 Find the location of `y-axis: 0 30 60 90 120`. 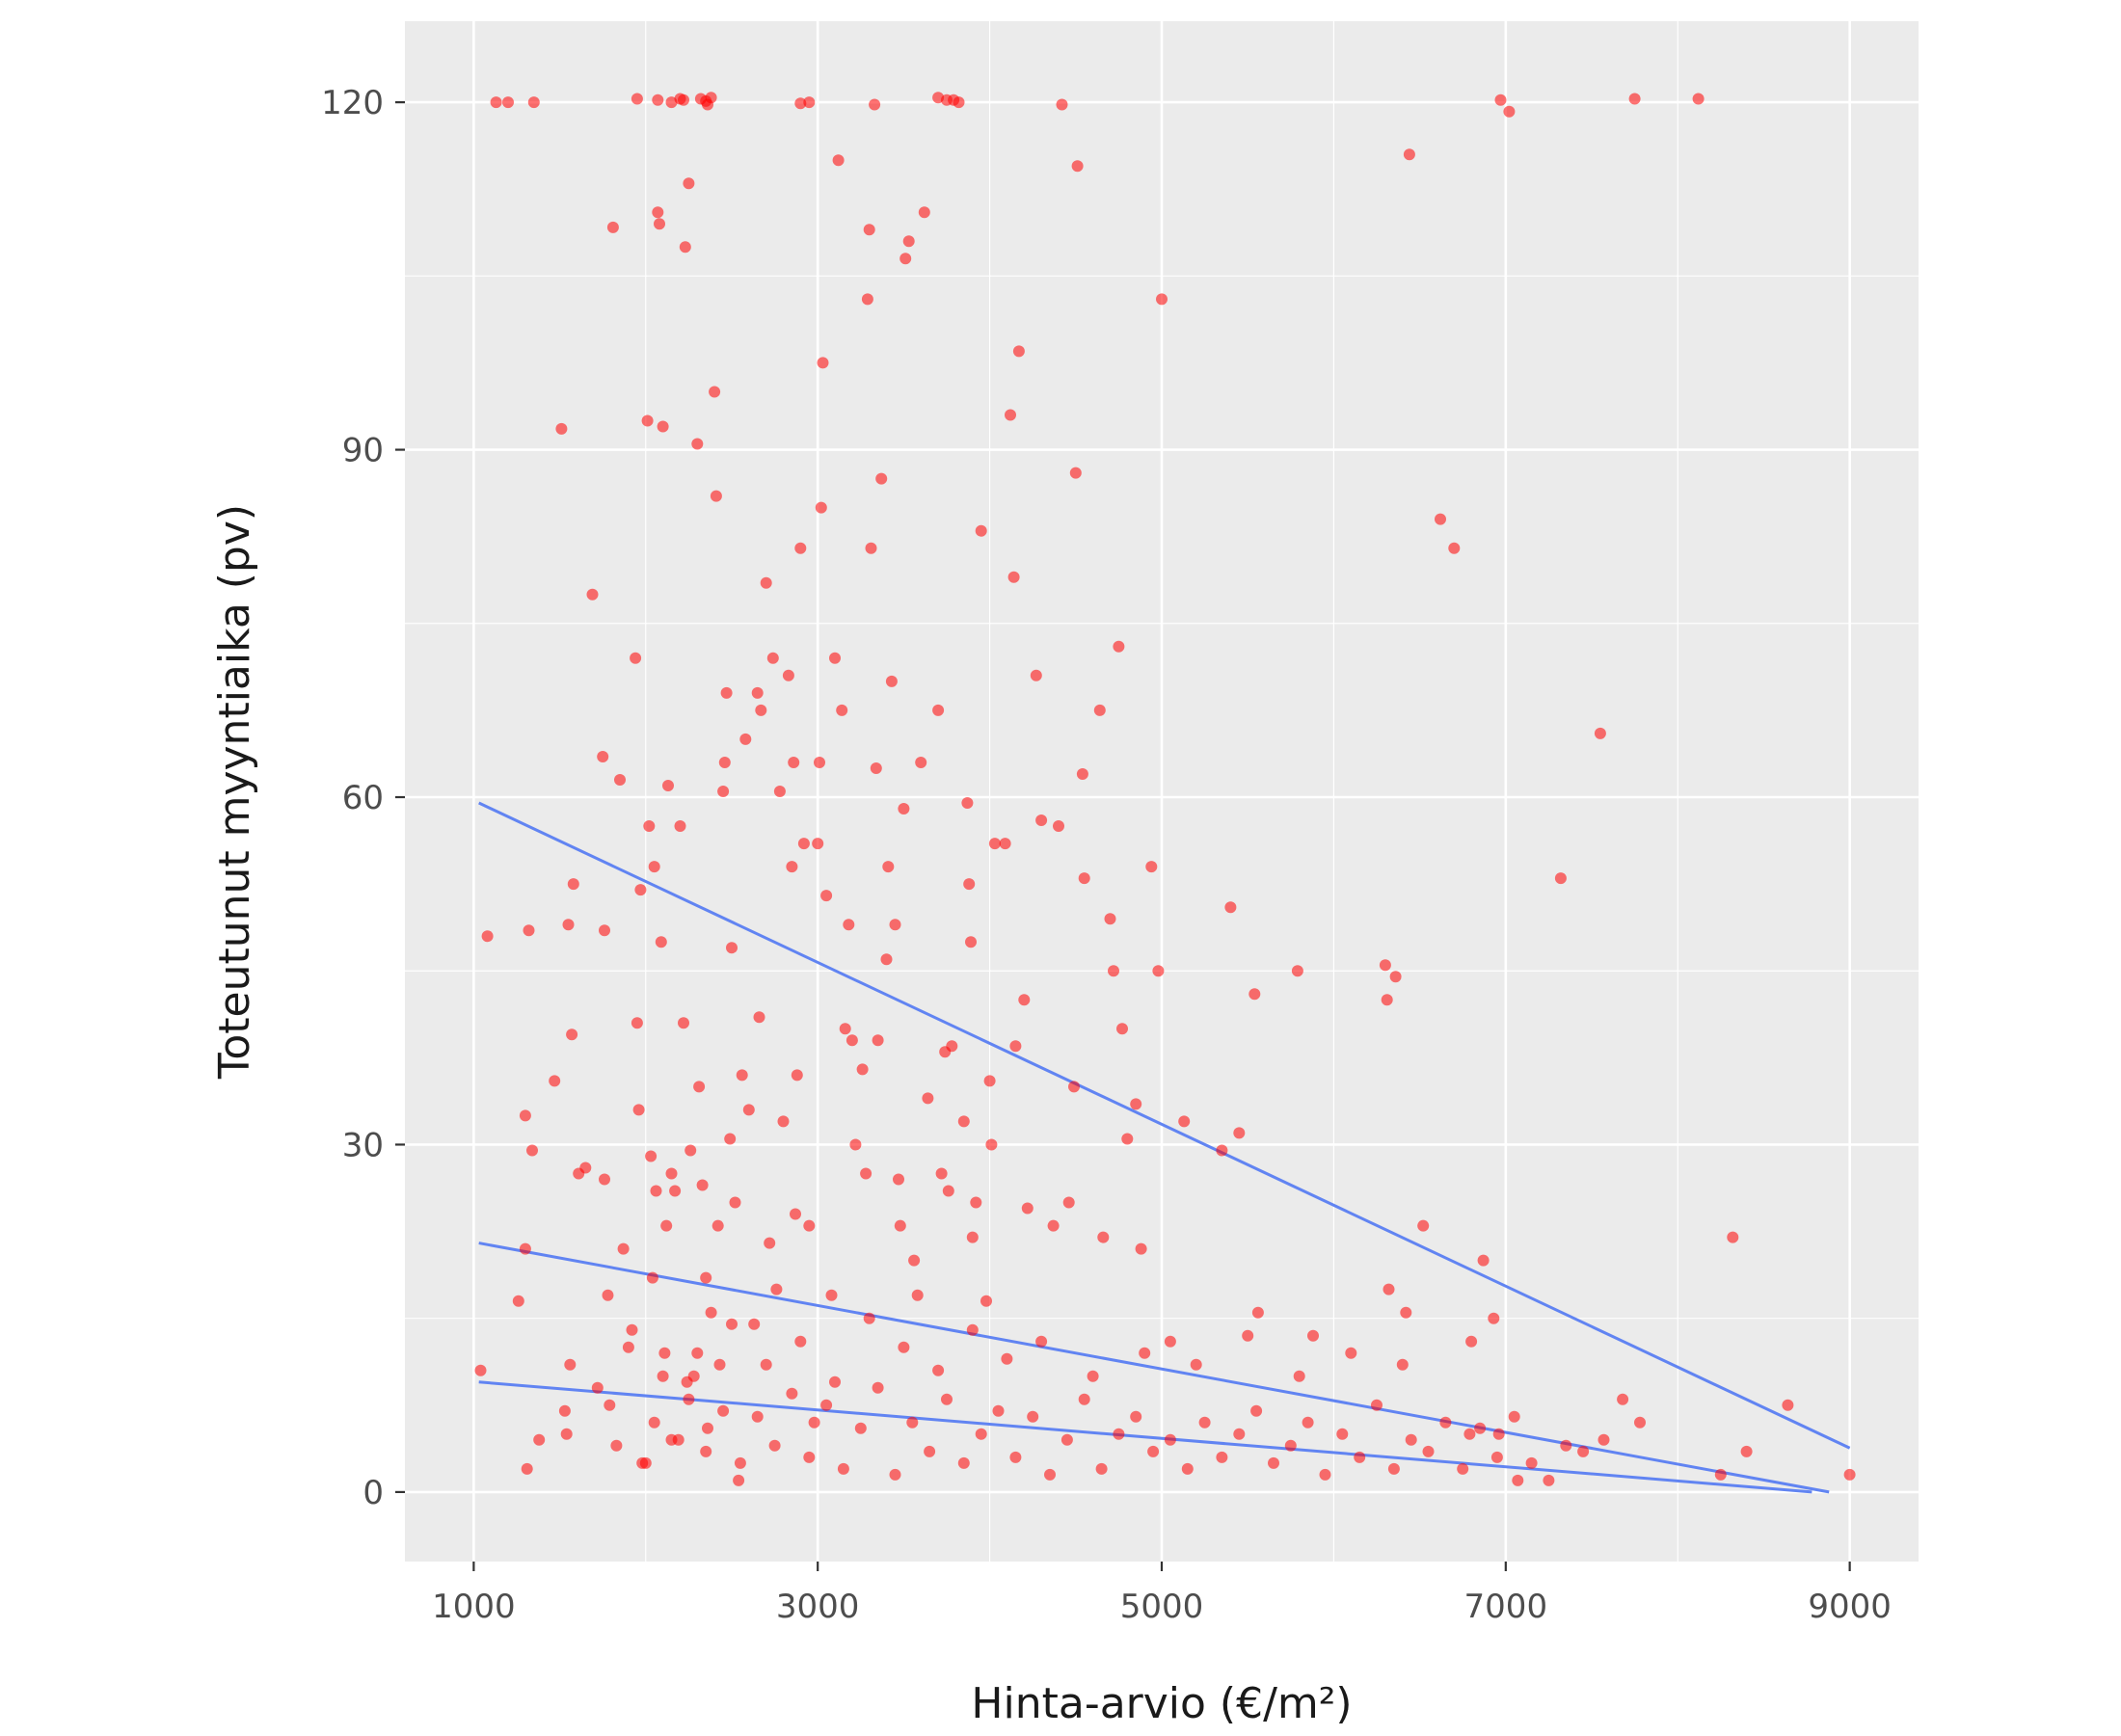

y-axis: 0 30 60 90 120 is located at coordinates (363, 798).